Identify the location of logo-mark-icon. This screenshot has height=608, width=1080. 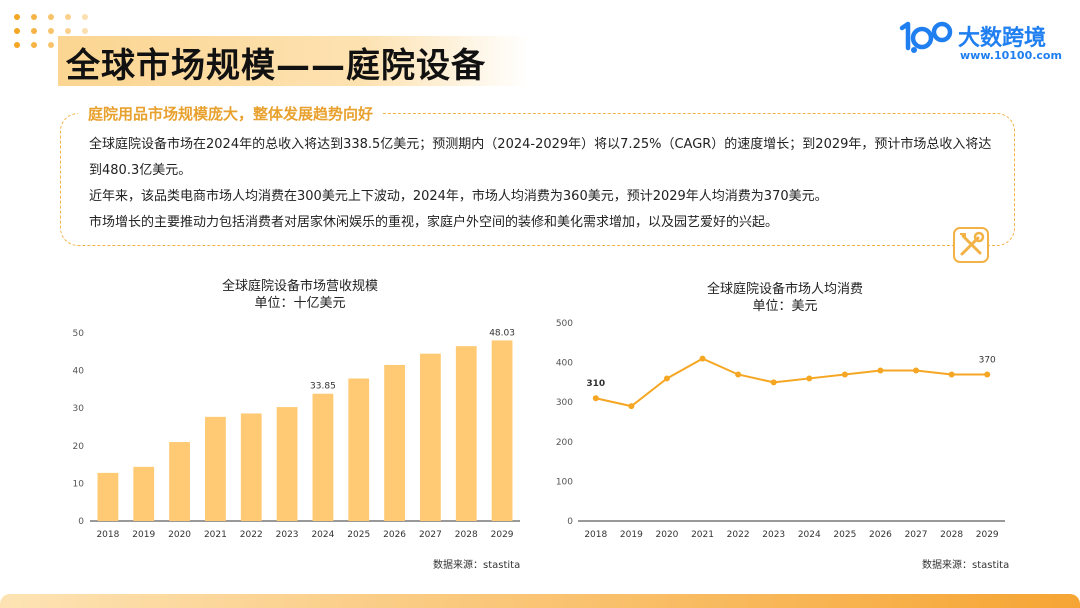
(926, 37).